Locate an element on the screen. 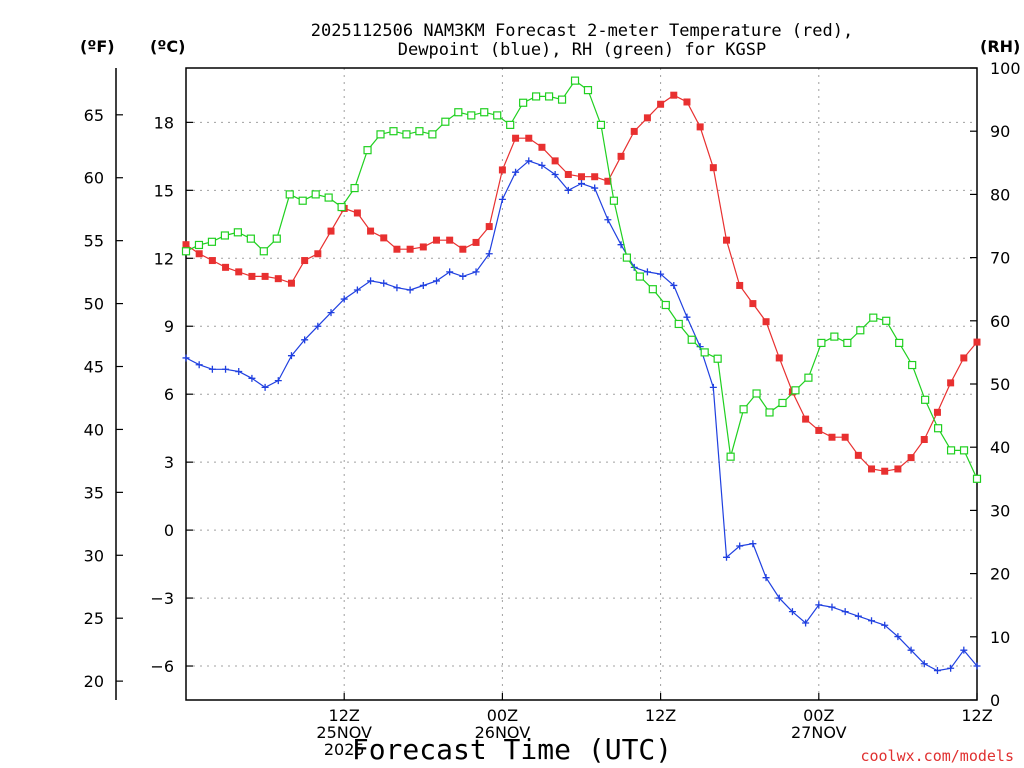  celsius-tick-label: 15 is located at coordinates (164, 190).